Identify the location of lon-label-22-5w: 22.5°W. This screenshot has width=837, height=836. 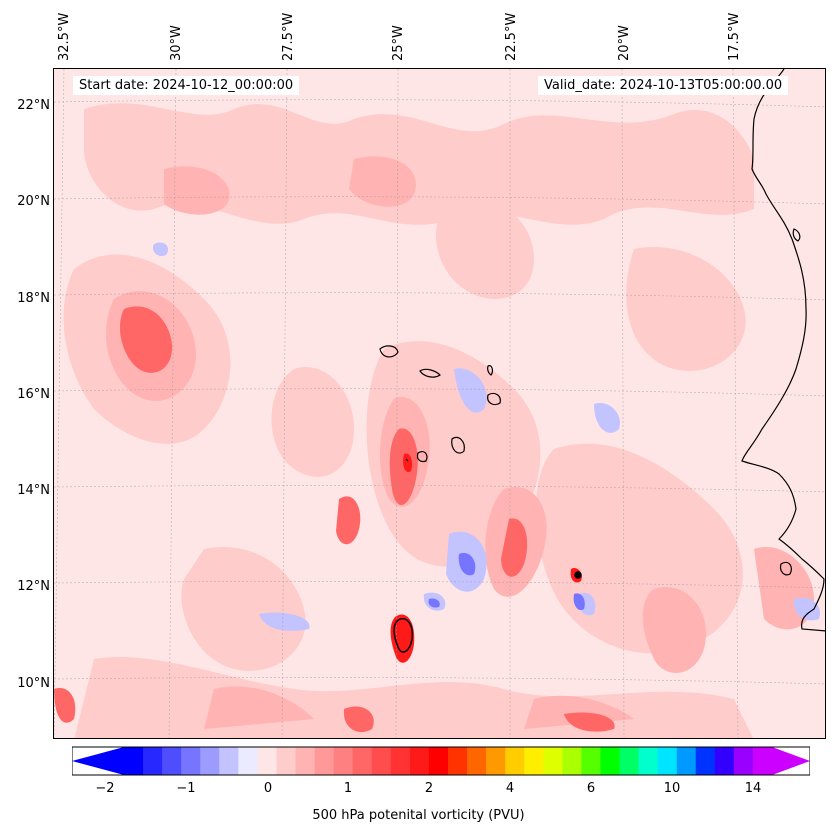
(511, 36).